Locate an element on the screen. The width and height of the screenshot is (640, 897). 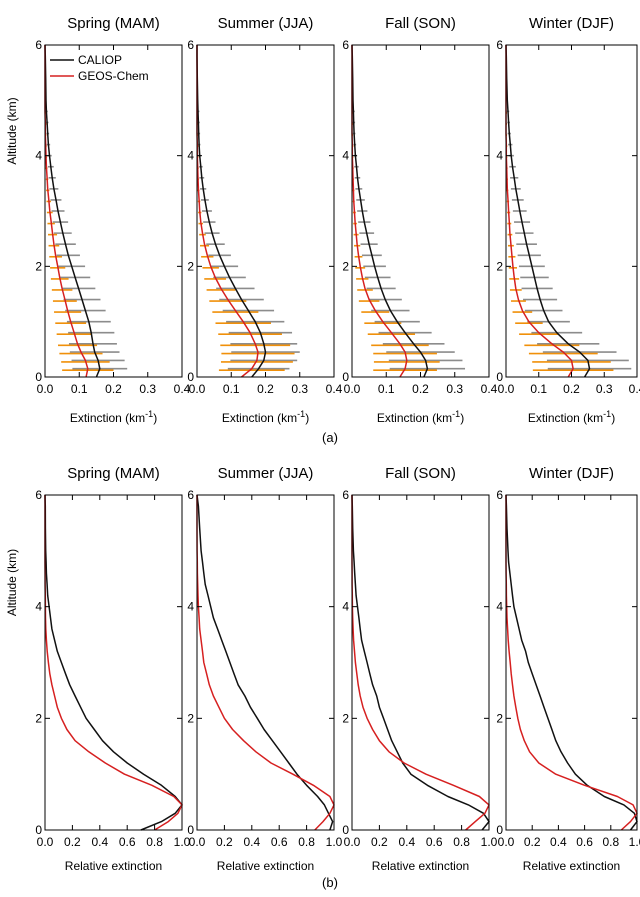
legend: CALIOP GEOS-Chem is located at coordinates (99, 68).